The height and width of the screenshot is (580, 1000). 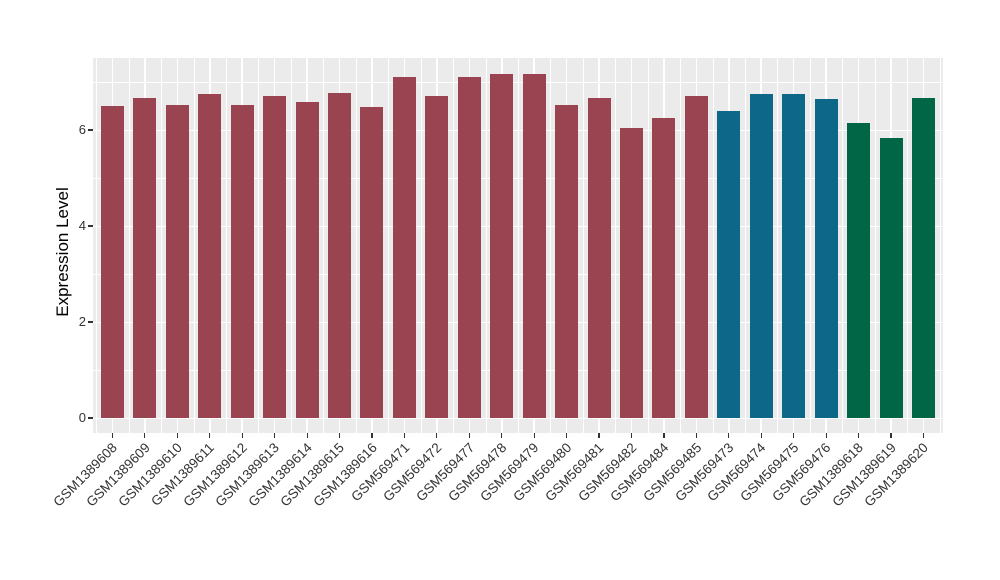 What do you see at coordinates (112, 262) in the screenshot?
I see `bar-GSM1389608` at bounding box center [112, 262].